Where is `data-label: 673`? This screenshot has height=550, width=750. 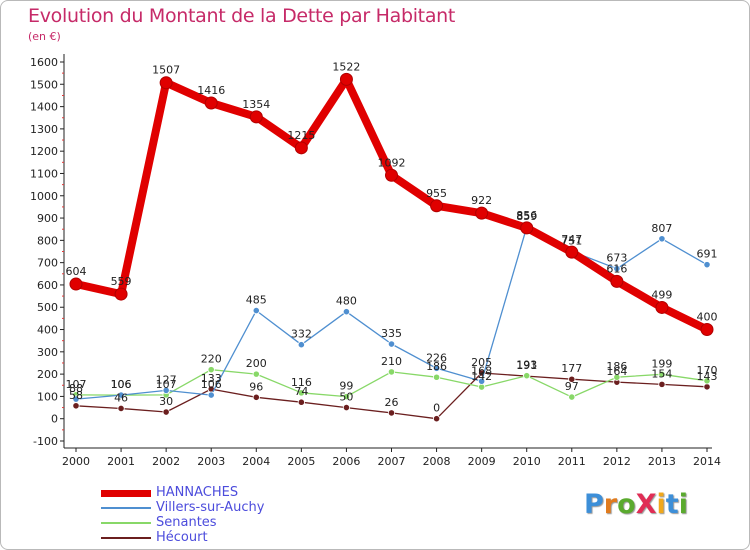
data-label: 673 is located at coordinates (616, 258).